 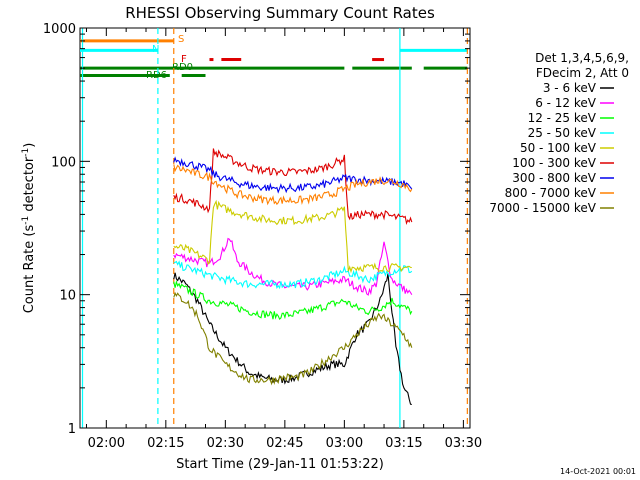 I want to click on x-axis-label: Start Time (29-Jan-11 01:53:22), so click(x=280, y=464).